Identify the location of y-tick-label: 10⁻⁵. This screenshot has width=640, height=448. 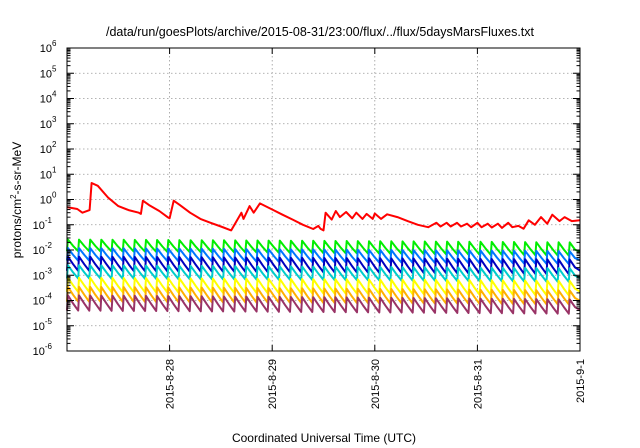
(43, 325).